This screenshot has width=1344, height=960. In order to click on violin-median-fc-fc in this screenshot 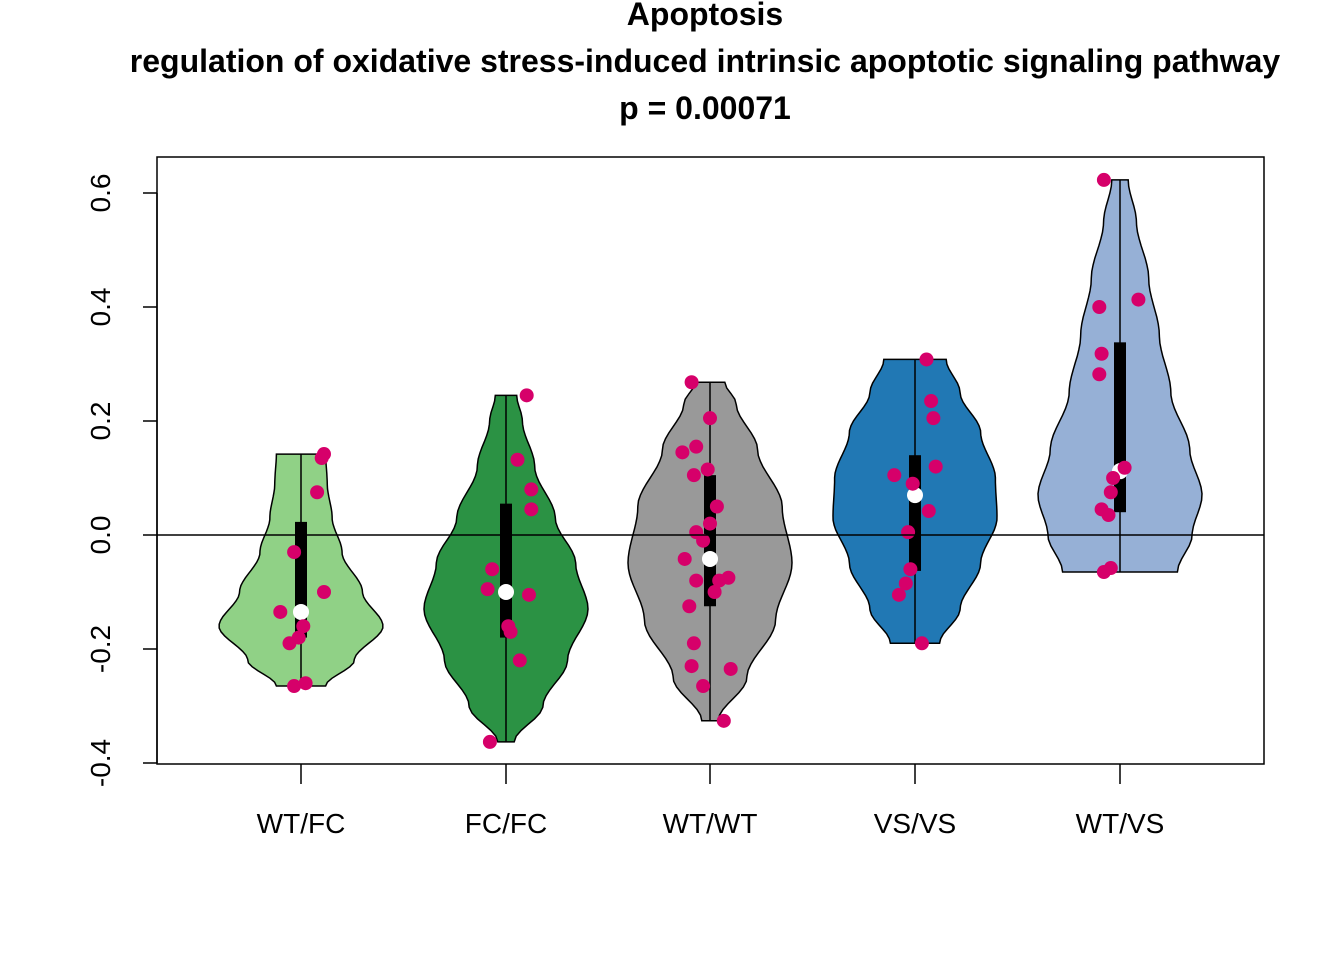, I will do `click(506, 592)`.